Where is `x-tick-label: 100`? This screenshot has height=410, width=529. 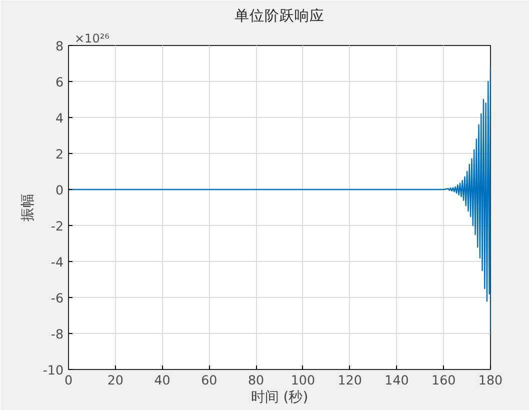
x-tick-label: 100 is located at coordinates (303, 380).